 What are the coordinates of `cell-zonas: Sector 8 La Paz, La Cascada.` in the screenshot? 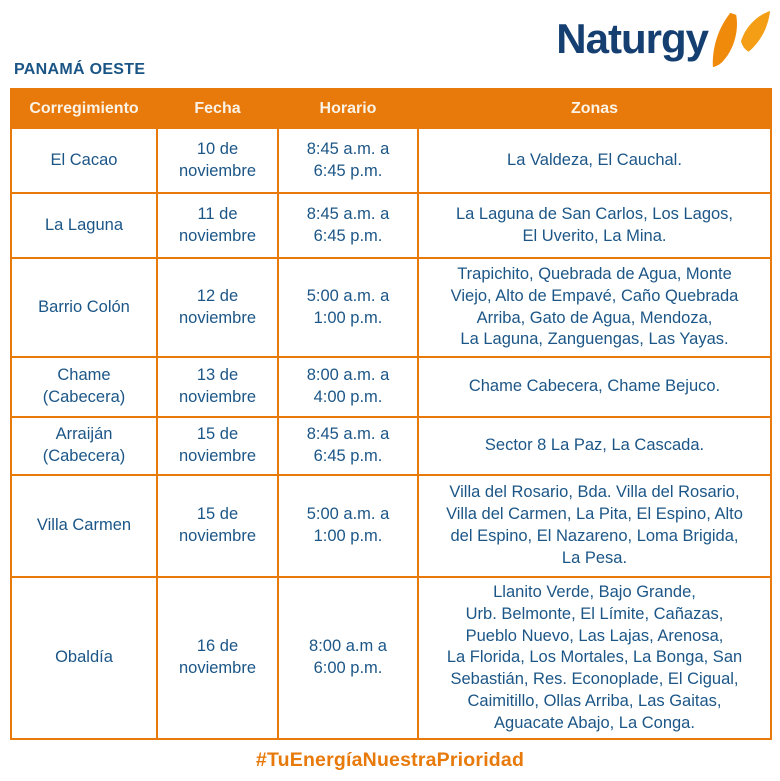 It's located at (594, 446).